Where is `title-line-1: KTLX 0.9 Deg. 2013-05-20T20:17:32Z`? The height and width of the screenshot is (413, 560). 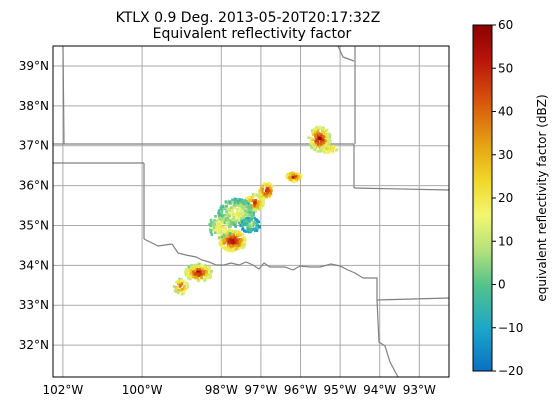
title-line-1: KTLX 0.9 Deg. 2013-05-20T20:17:32Z is located at coordinates (248, 18).